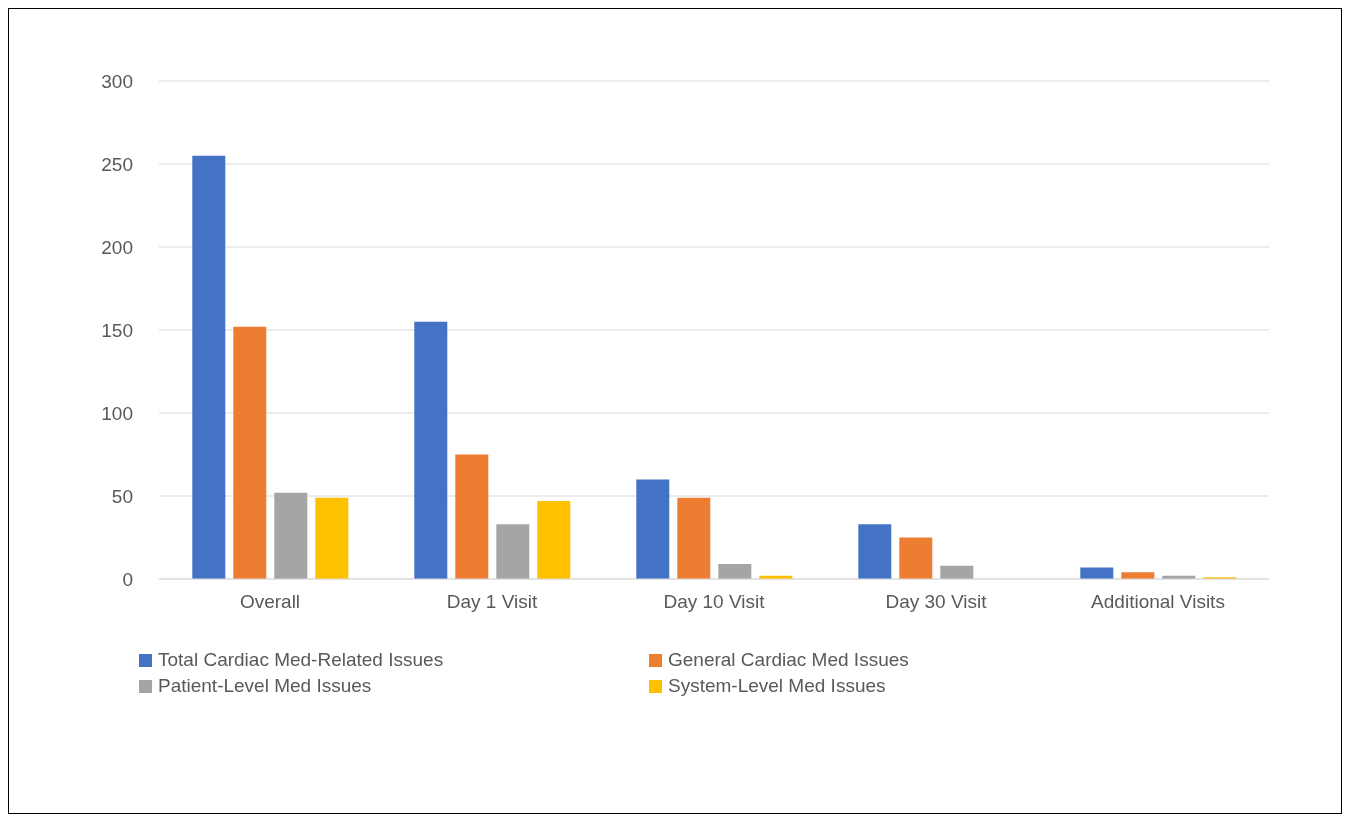  Describe the element at coordinates (1158, 602) in the screenshot. I see `x-tick-label: Additional Visits` at that location.